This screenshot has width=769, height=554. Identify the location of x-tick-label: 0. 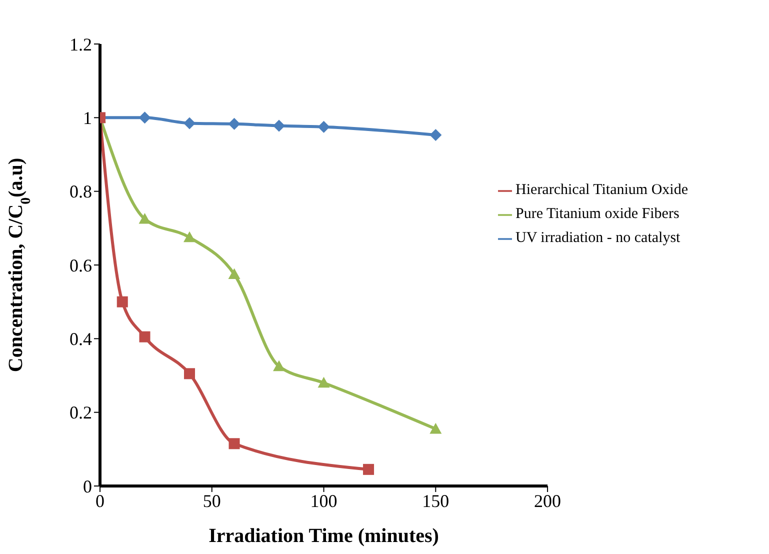
(100, 500).